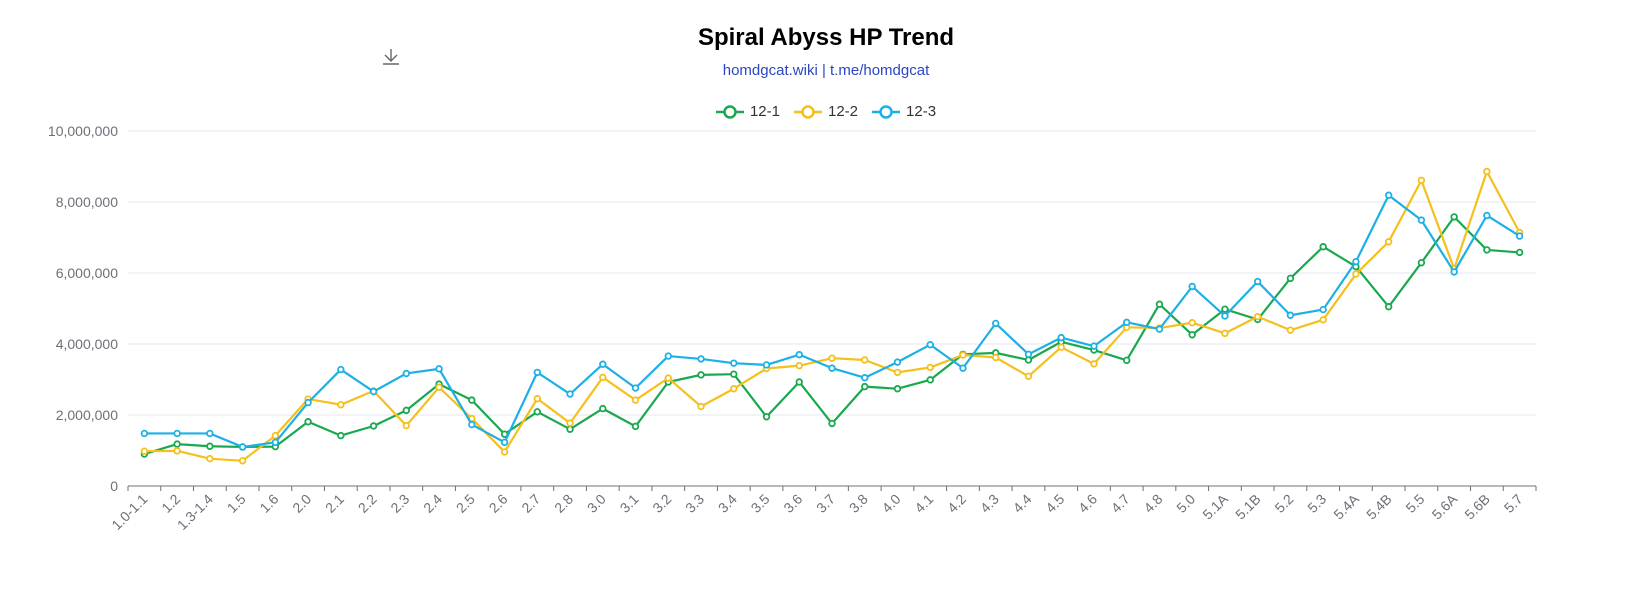 The width and height of the screenshot is (1652, 593). What do you see at coordinates (465, 503) in the screenshot?
I see `x-tick-label: 2.5` at bounding box center [465, 503].